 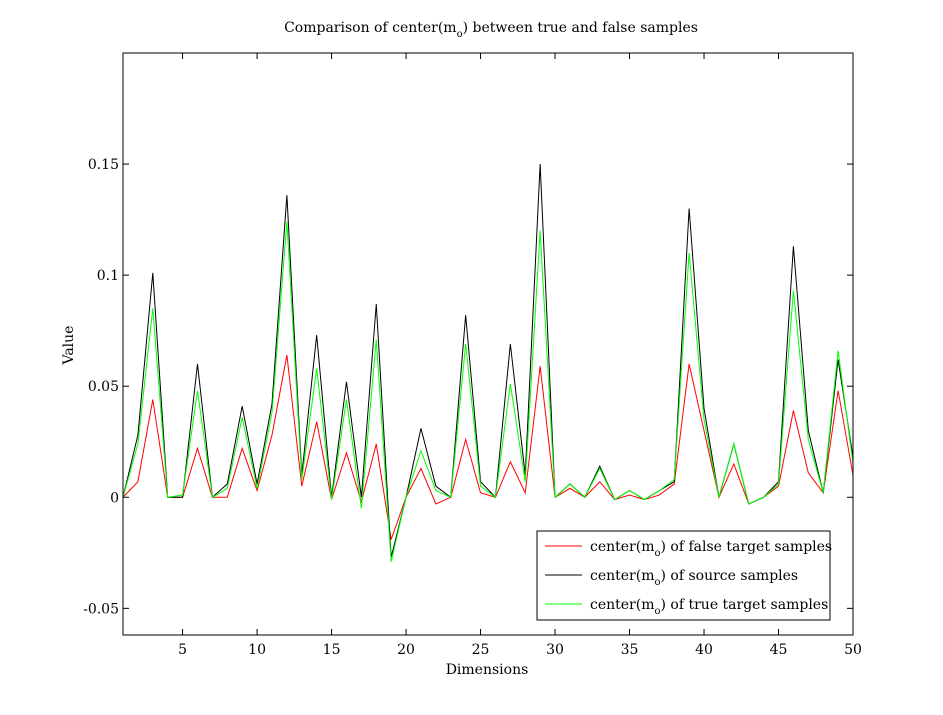 I want to click on x-tick-label: 35, so click(x=630, y=650).